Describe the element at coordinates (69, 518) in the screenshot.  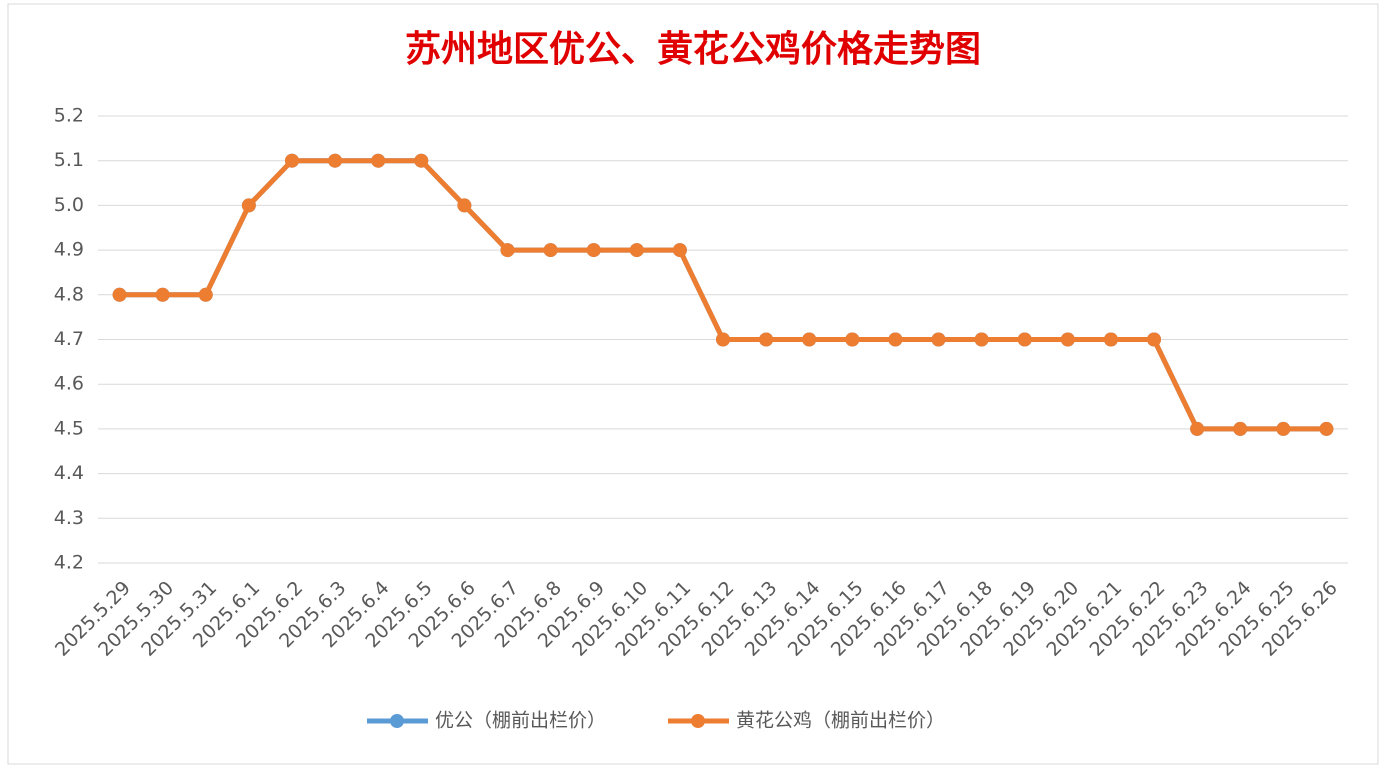
I see `y-tick-label: 4.3` at that location.